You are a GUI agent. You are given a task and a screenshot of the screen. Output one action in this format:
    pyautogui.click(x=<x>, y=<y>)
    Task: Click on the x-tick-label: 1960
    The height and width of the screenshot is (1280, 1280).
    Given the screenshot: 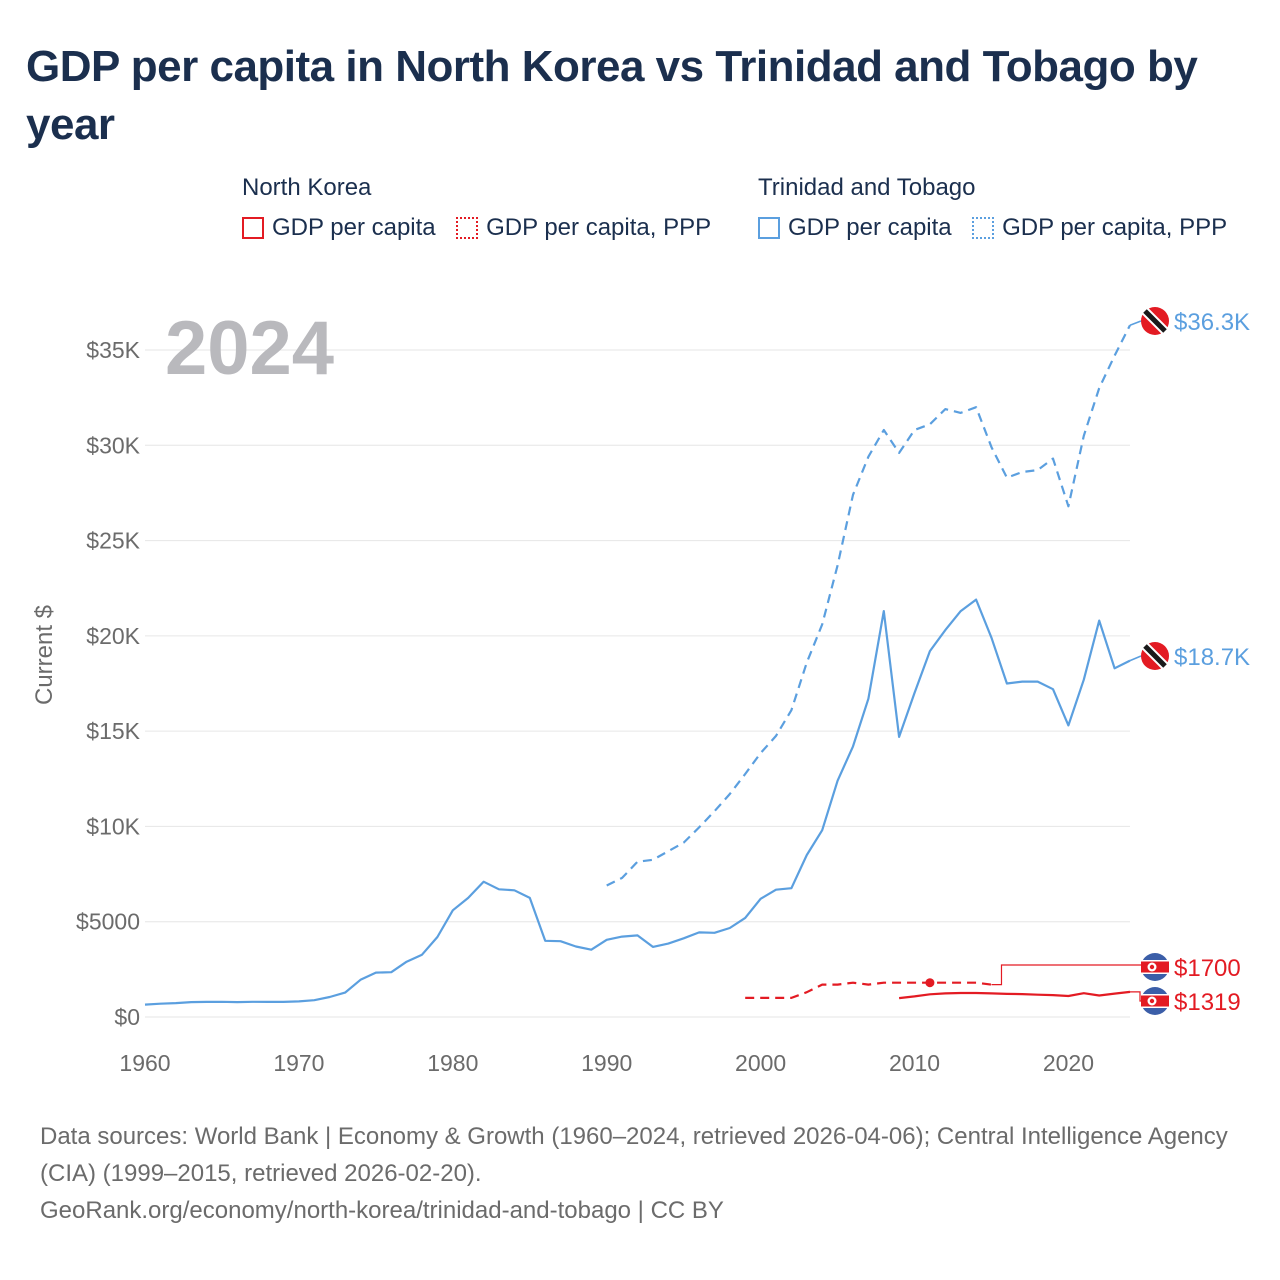 What is the action you would take?
    pyautogui.click(x=144, y=1063)
    